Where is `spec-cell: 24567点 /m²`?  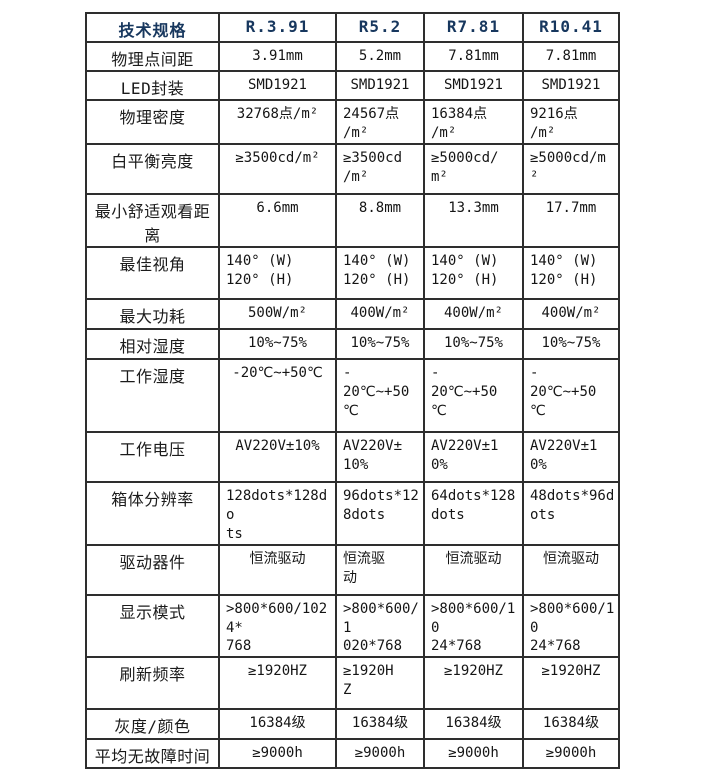
spec-cell: 24567点 /m² is located at coordinates (380, 122).